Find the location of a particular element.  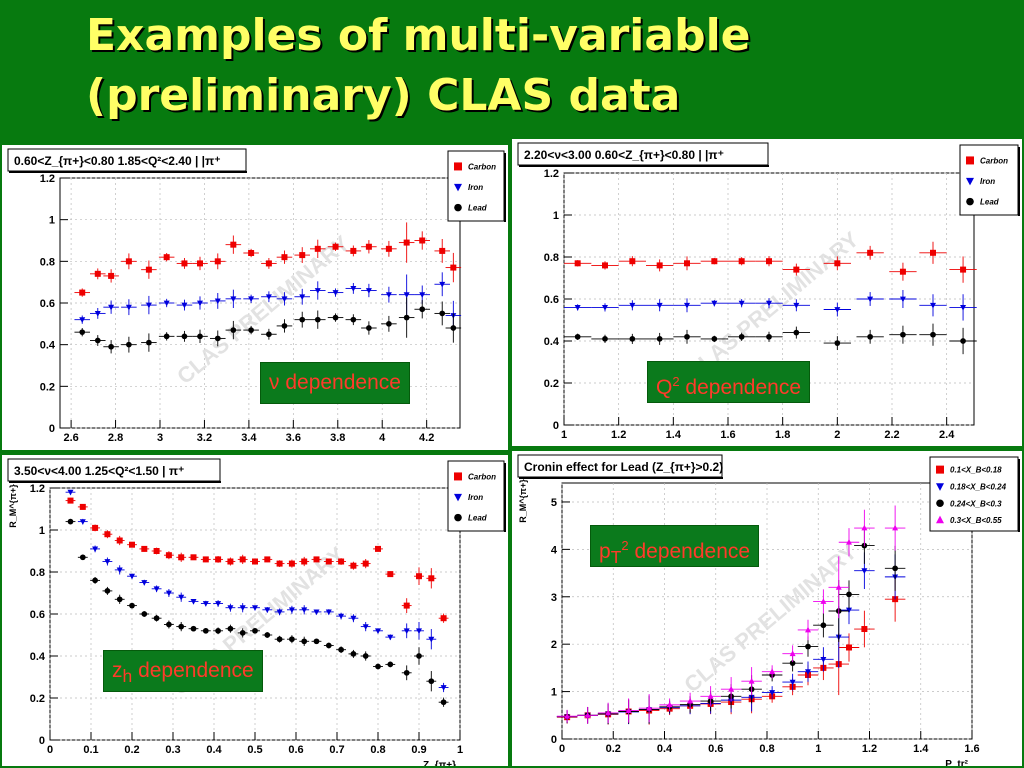

y-tick-label: 0.6 is located at coordinates (551, 300).